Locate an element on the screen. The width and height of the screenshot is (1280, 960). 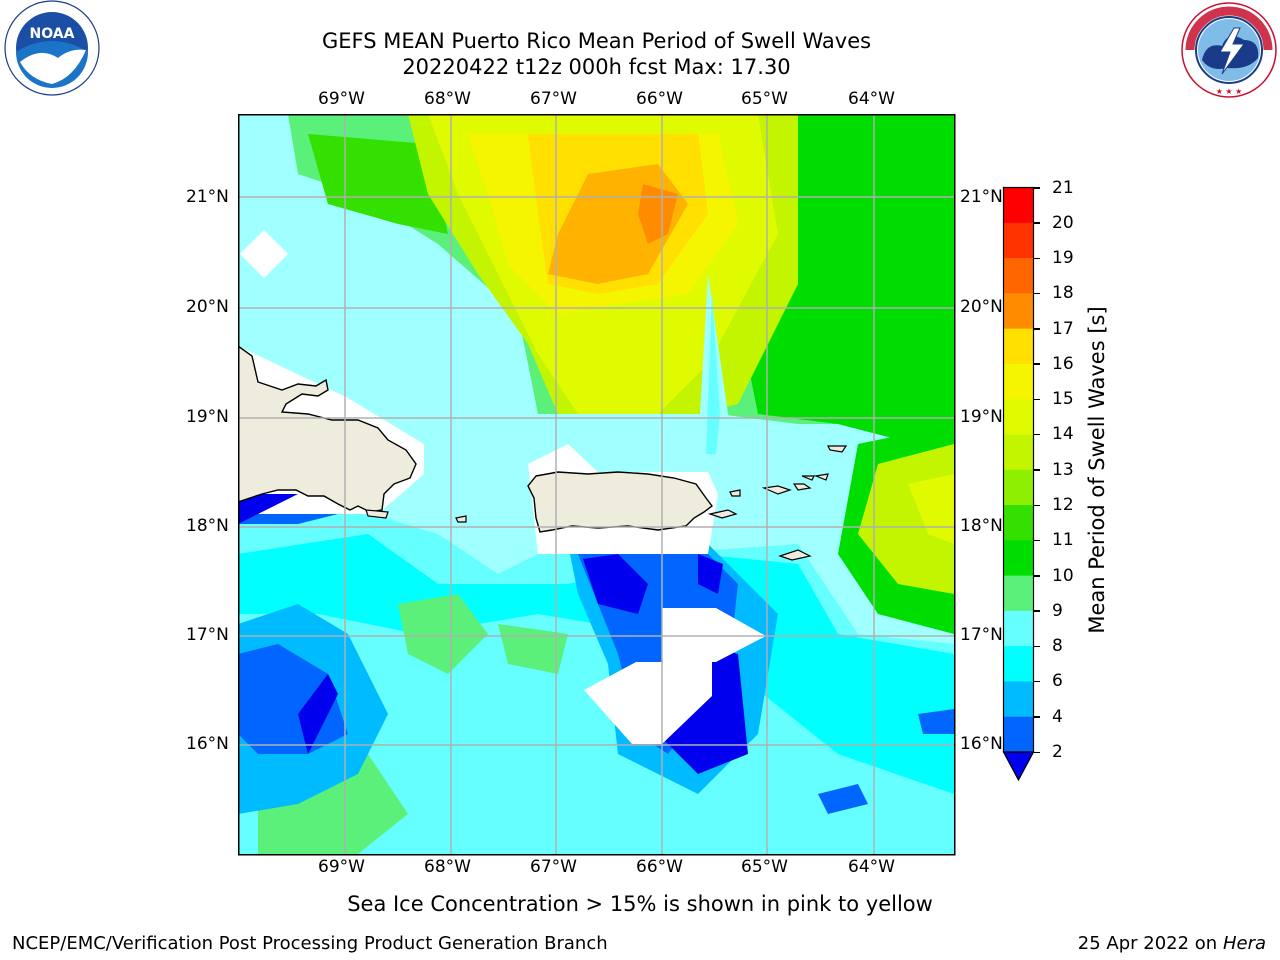
noaa-logo-text: NOAA is located at coordinates (52, 34).